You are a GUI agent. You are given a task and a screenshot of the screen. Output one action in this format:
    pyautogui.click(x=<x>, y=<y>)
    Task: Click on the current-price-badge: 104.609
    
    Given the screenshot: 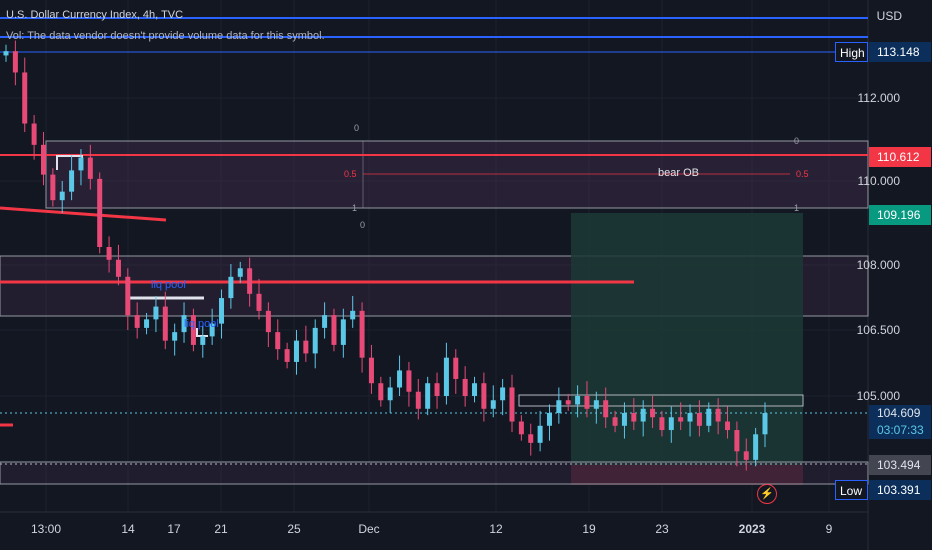 What is the action you would take?
    pyautogui.click(x=900, y=413)
    